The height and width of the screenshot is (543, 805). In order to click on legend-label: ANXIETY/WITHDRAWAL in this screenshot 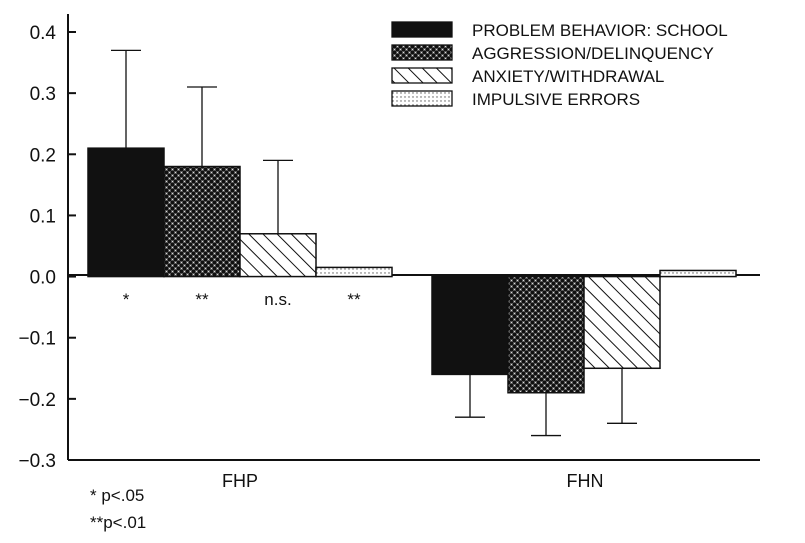, I will do `click(568, 76)`.